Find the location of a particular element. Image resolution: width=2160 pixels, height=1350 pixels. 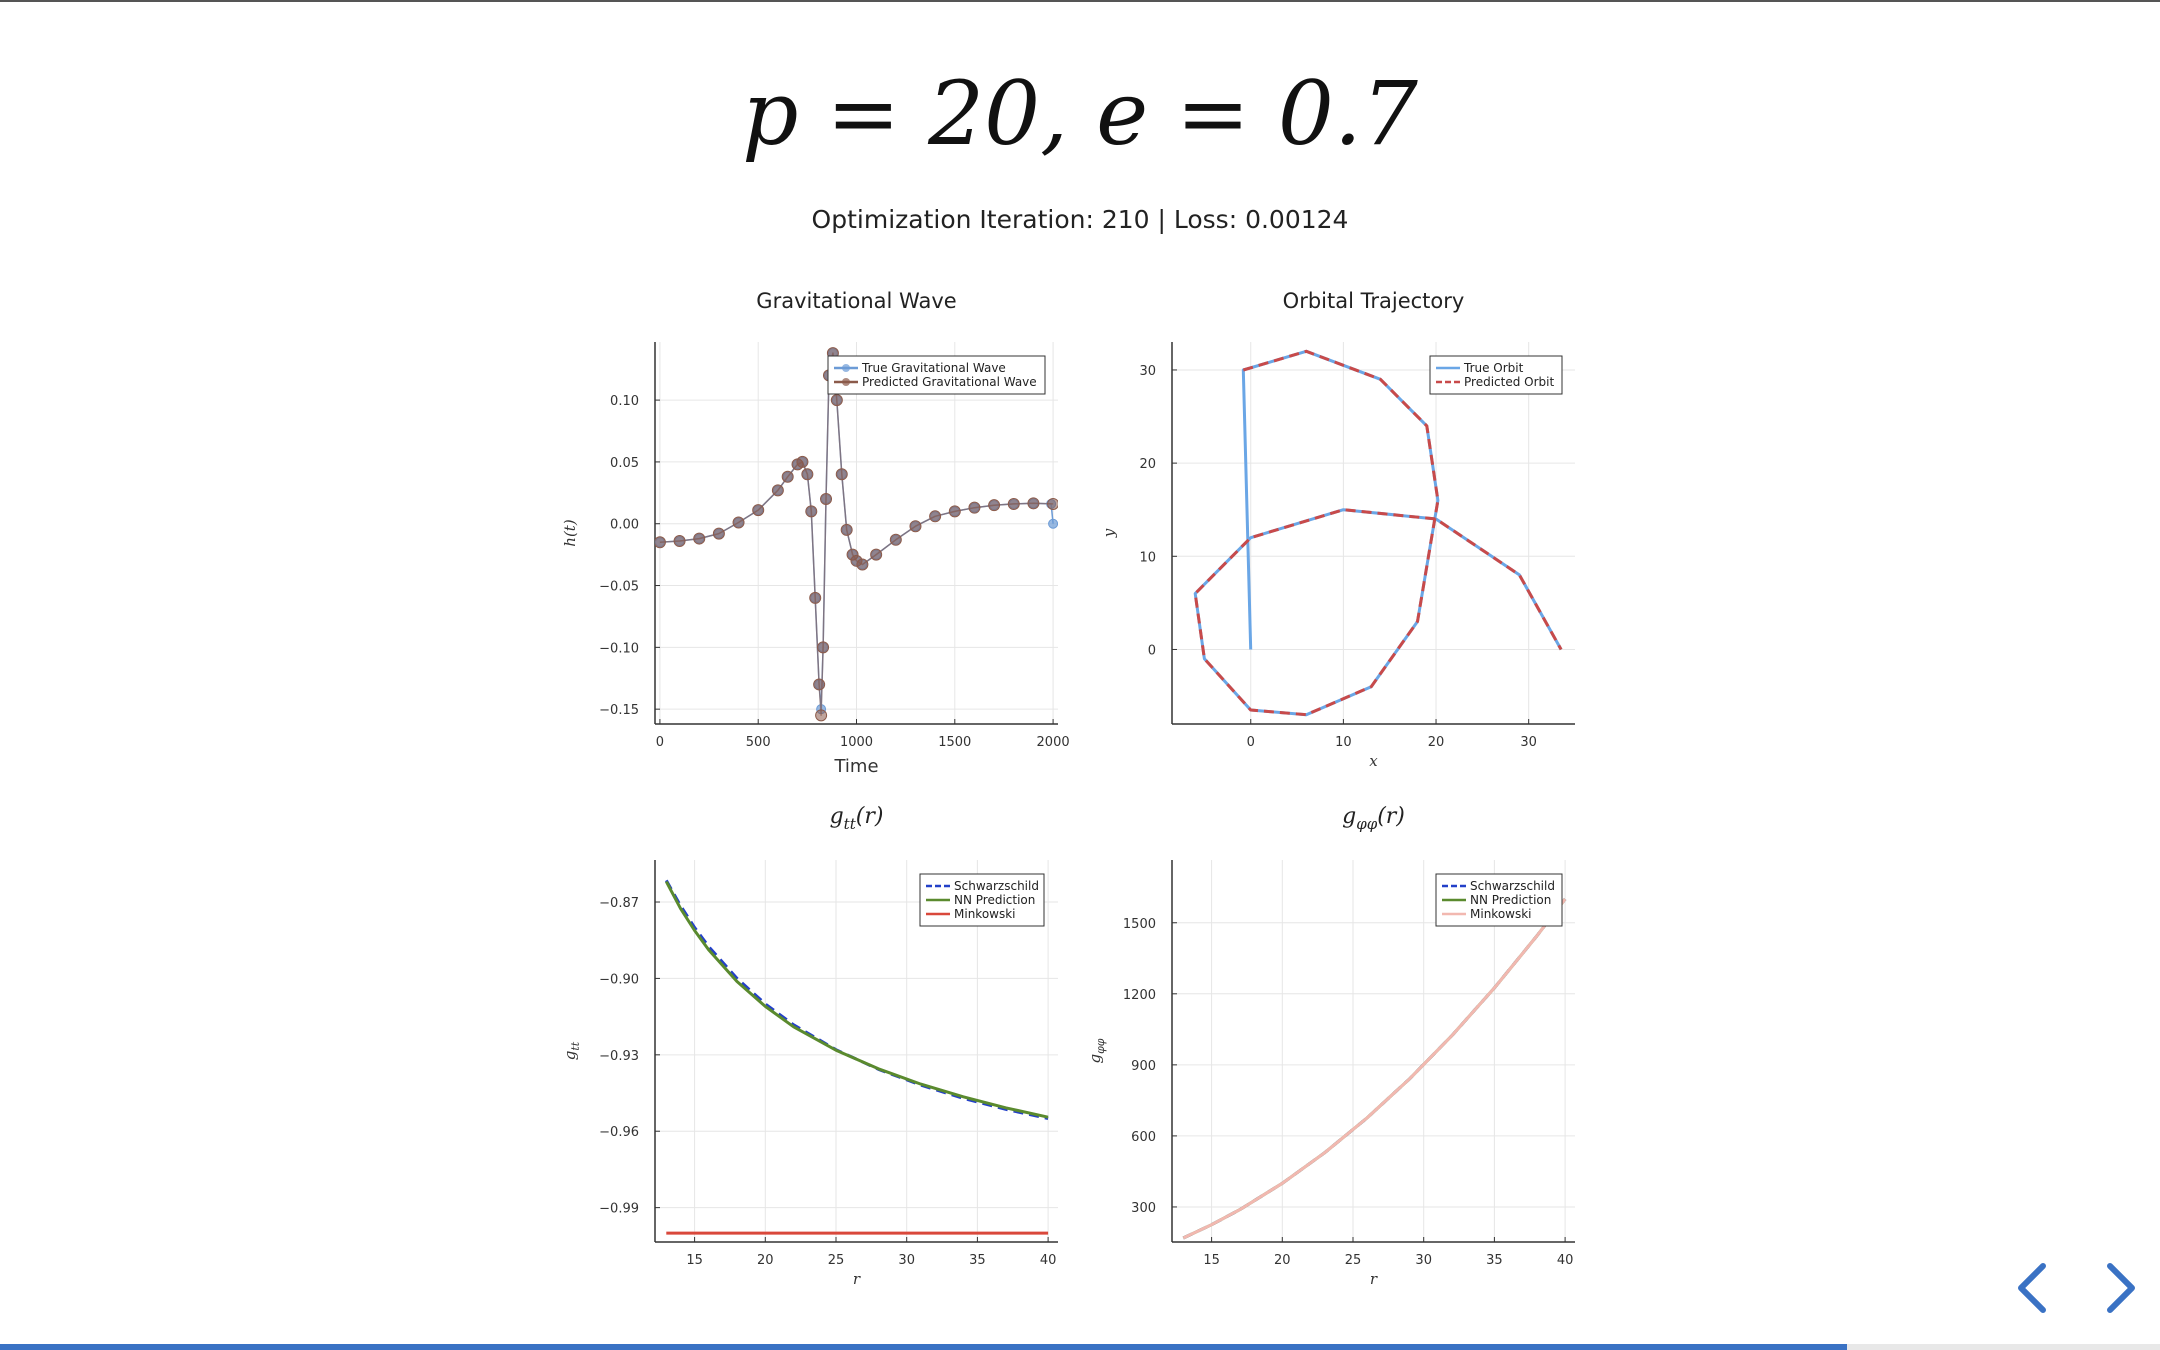

y-tick-label: 900 is located at coordinates (1143, 1066).